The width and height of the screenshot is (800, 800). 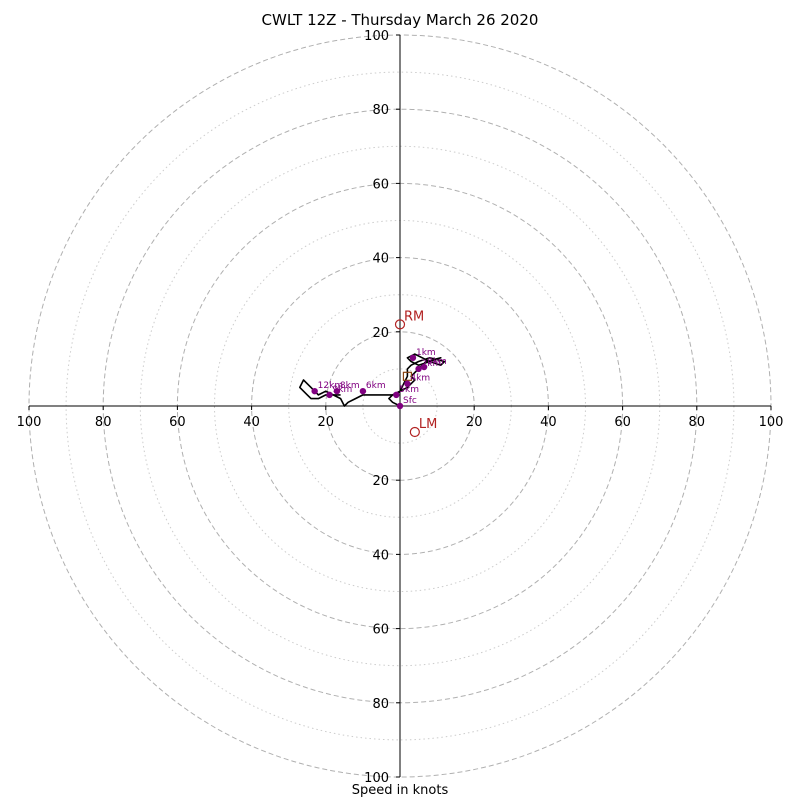 What do you see at coordinates (426, 353) in the screenshot?
I see `height-marker-label: 1km` at bounding box center [426, 353].